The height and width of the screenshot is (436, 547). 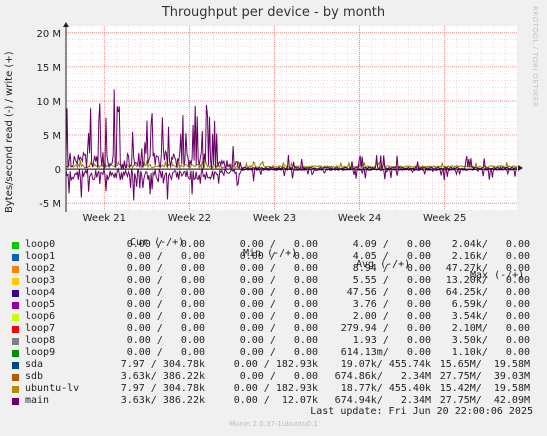 I want to click on legend-name: loop7, so click(x=40, y=328).